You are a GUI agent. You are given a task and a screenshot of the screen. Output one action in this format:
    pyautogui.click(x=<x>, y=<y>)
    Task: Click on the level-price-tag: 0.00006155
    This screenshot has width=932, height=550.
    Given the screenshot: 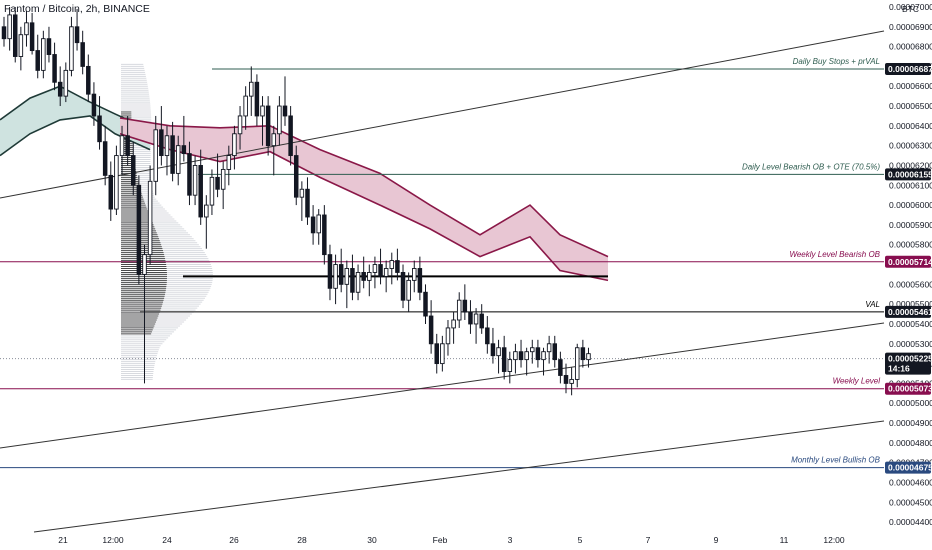 What is the action you would take?
    pyautogui.click(x=908, y=174)
    